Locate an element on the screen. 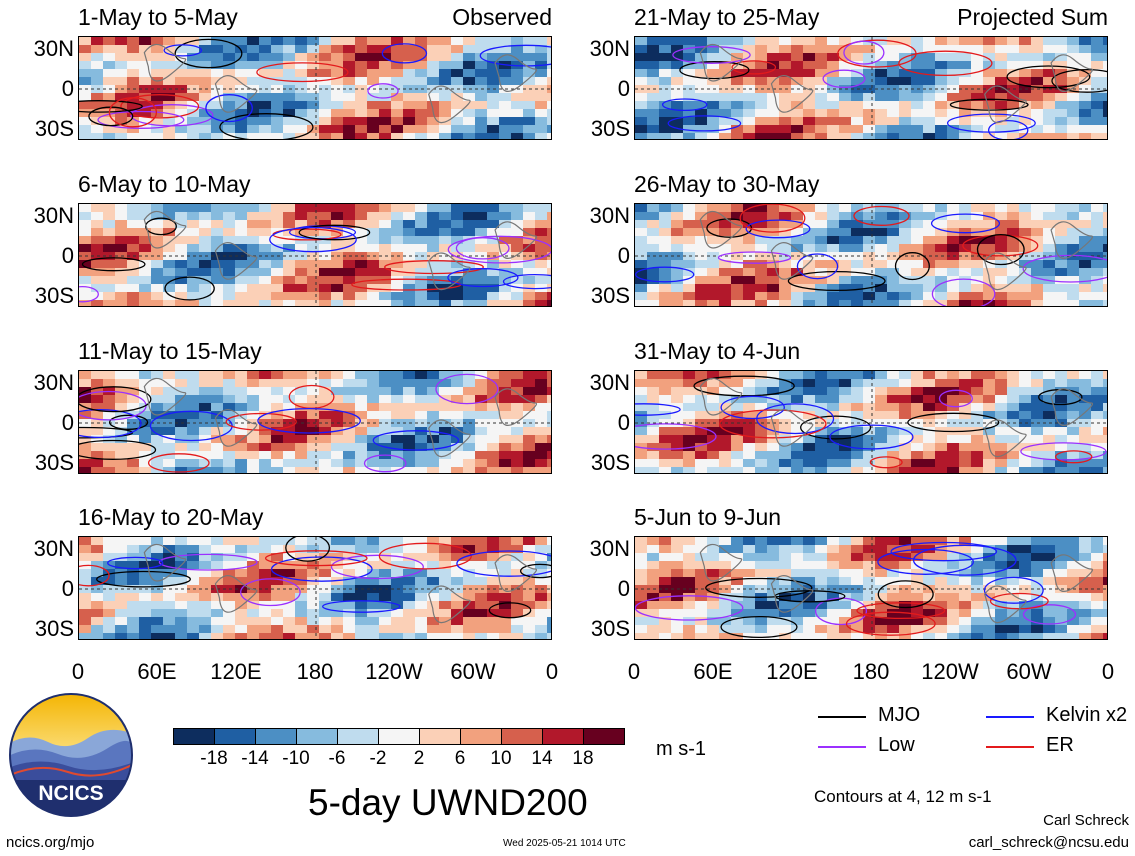 This screenshot has height=856, width=1135. colorbar-tick-label: 2 is located at coordinates (419, 758).